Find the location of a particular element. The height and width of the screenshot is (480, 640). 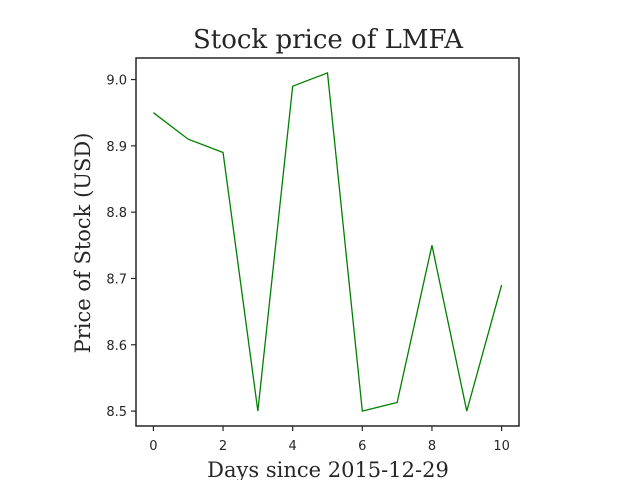

y-tick-label: 8.6 is located at coordinates (116, 346).